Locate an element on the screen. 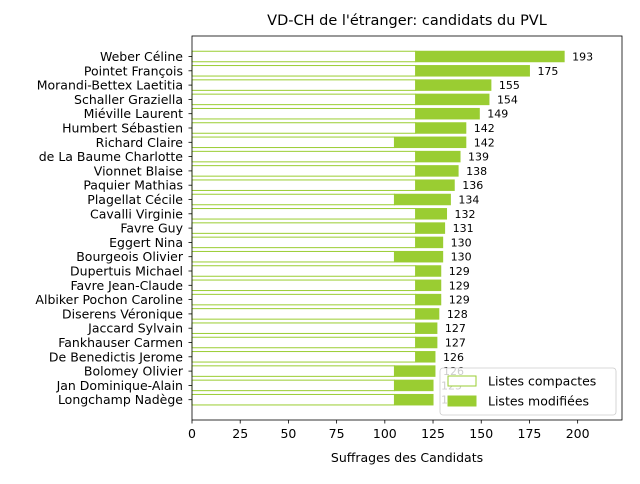  value-label: 139 is located at coordinates (478, 157).